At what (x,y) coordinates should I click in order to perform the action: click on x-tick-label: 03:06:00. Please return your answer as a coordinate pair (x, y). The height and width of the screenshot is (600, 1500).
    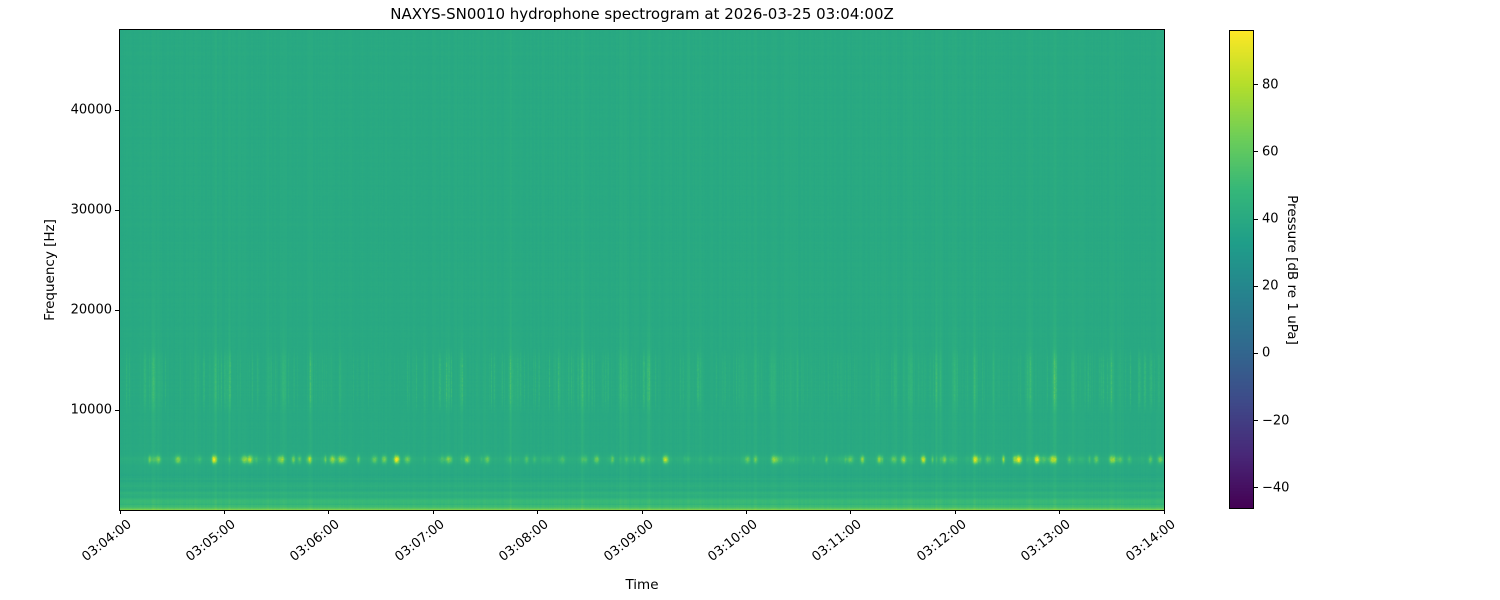
    Looking at the image, I should click on (315, 541).